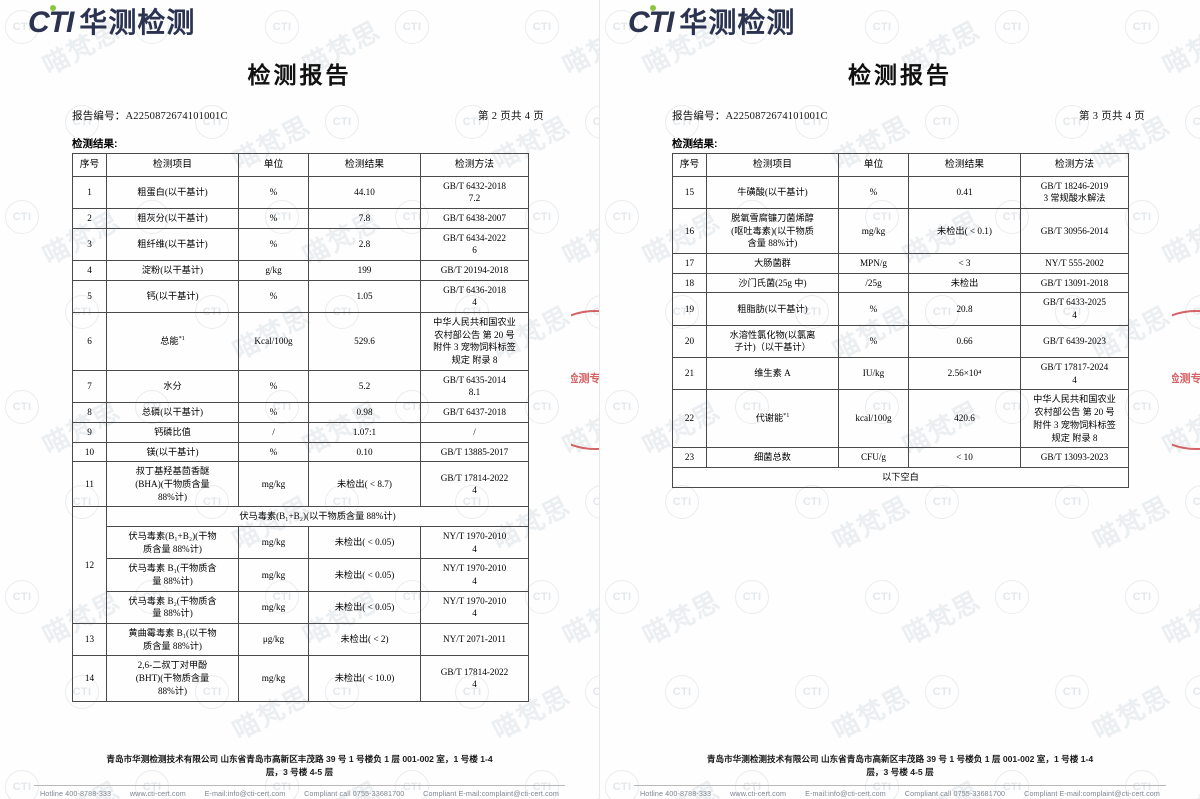  What do you see at coordinates (364, 432) in the screenshot?
I see `cell-result: 1.07:1` at bounding box center [364, 432].